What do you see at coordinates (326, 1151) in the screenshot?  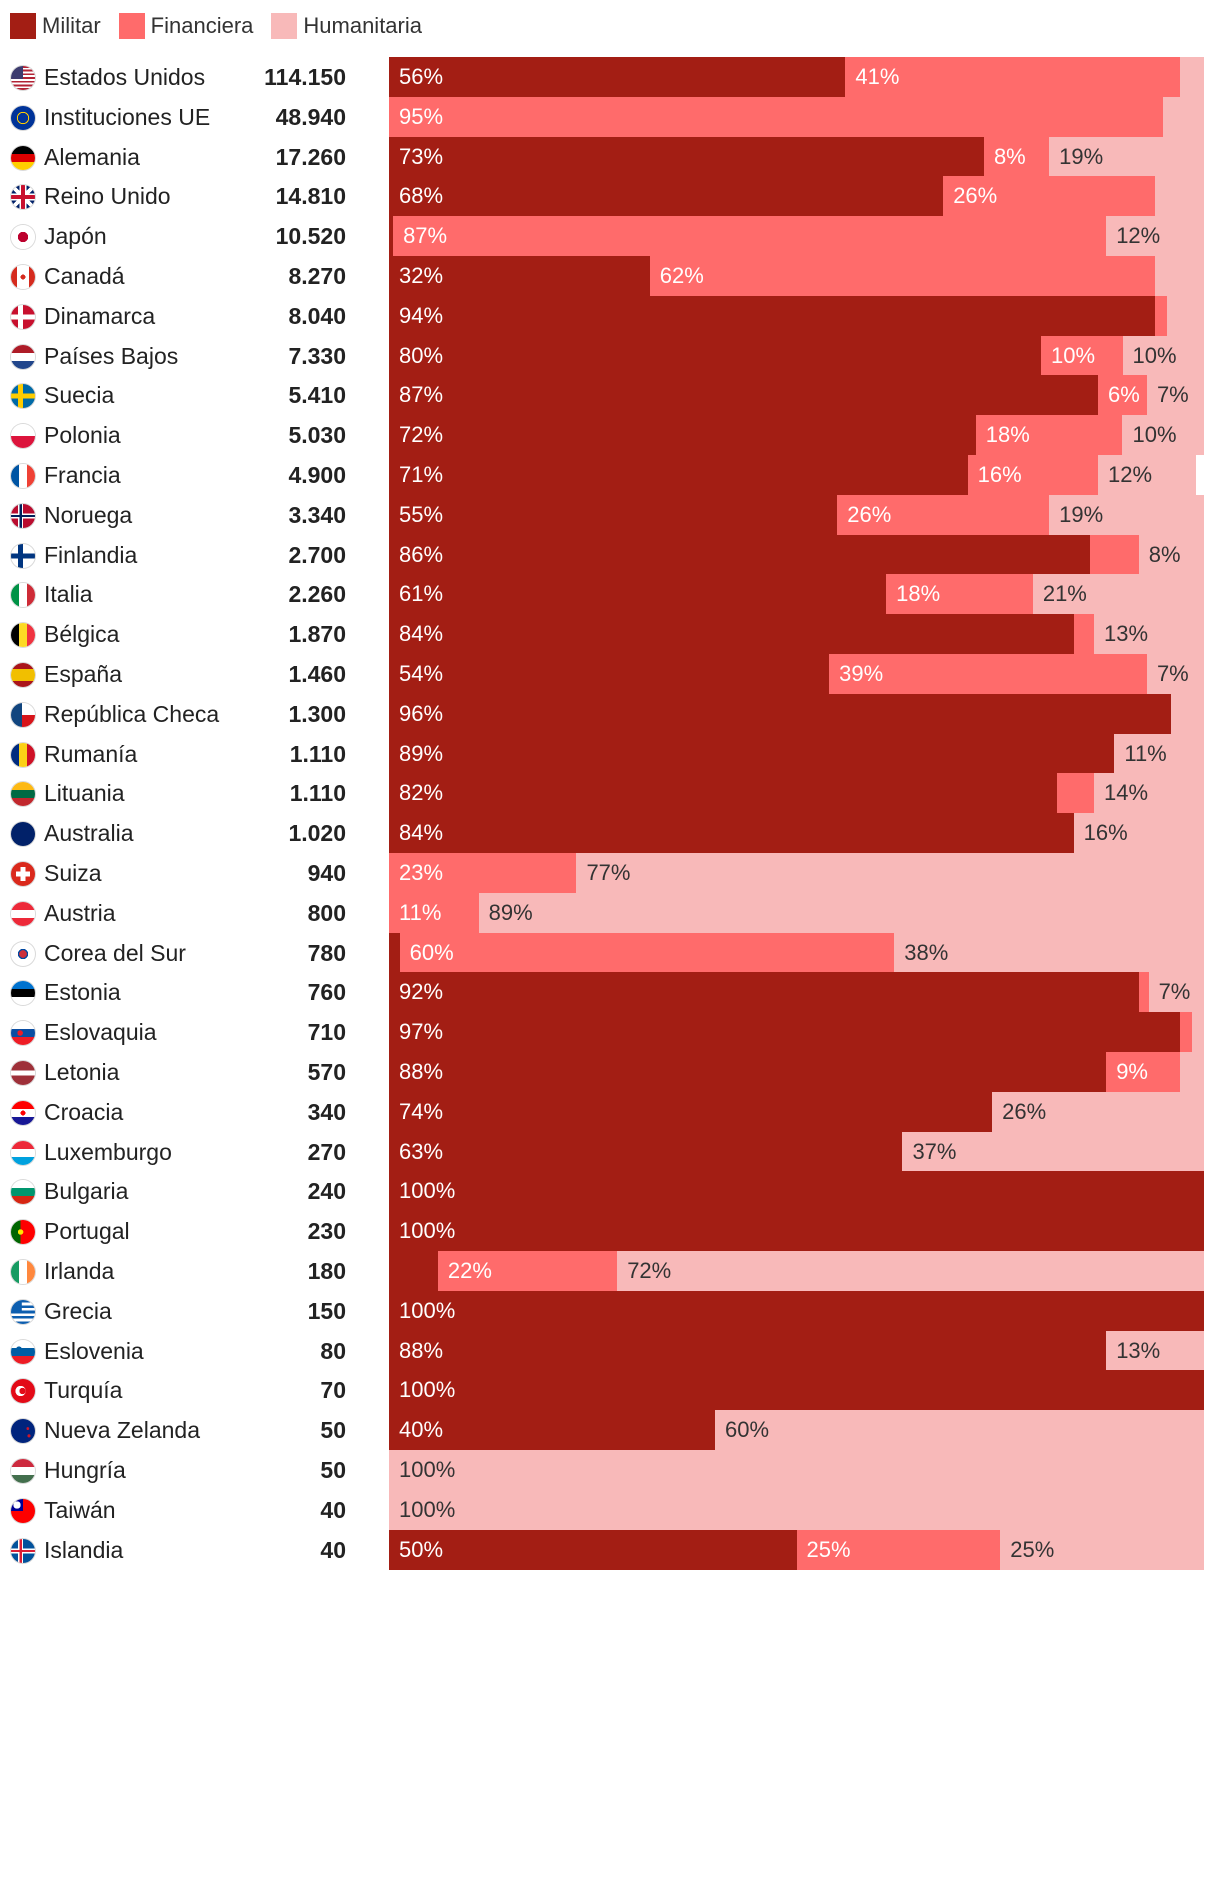 I see `total-value: 270` at bounding box center [326, 1151].